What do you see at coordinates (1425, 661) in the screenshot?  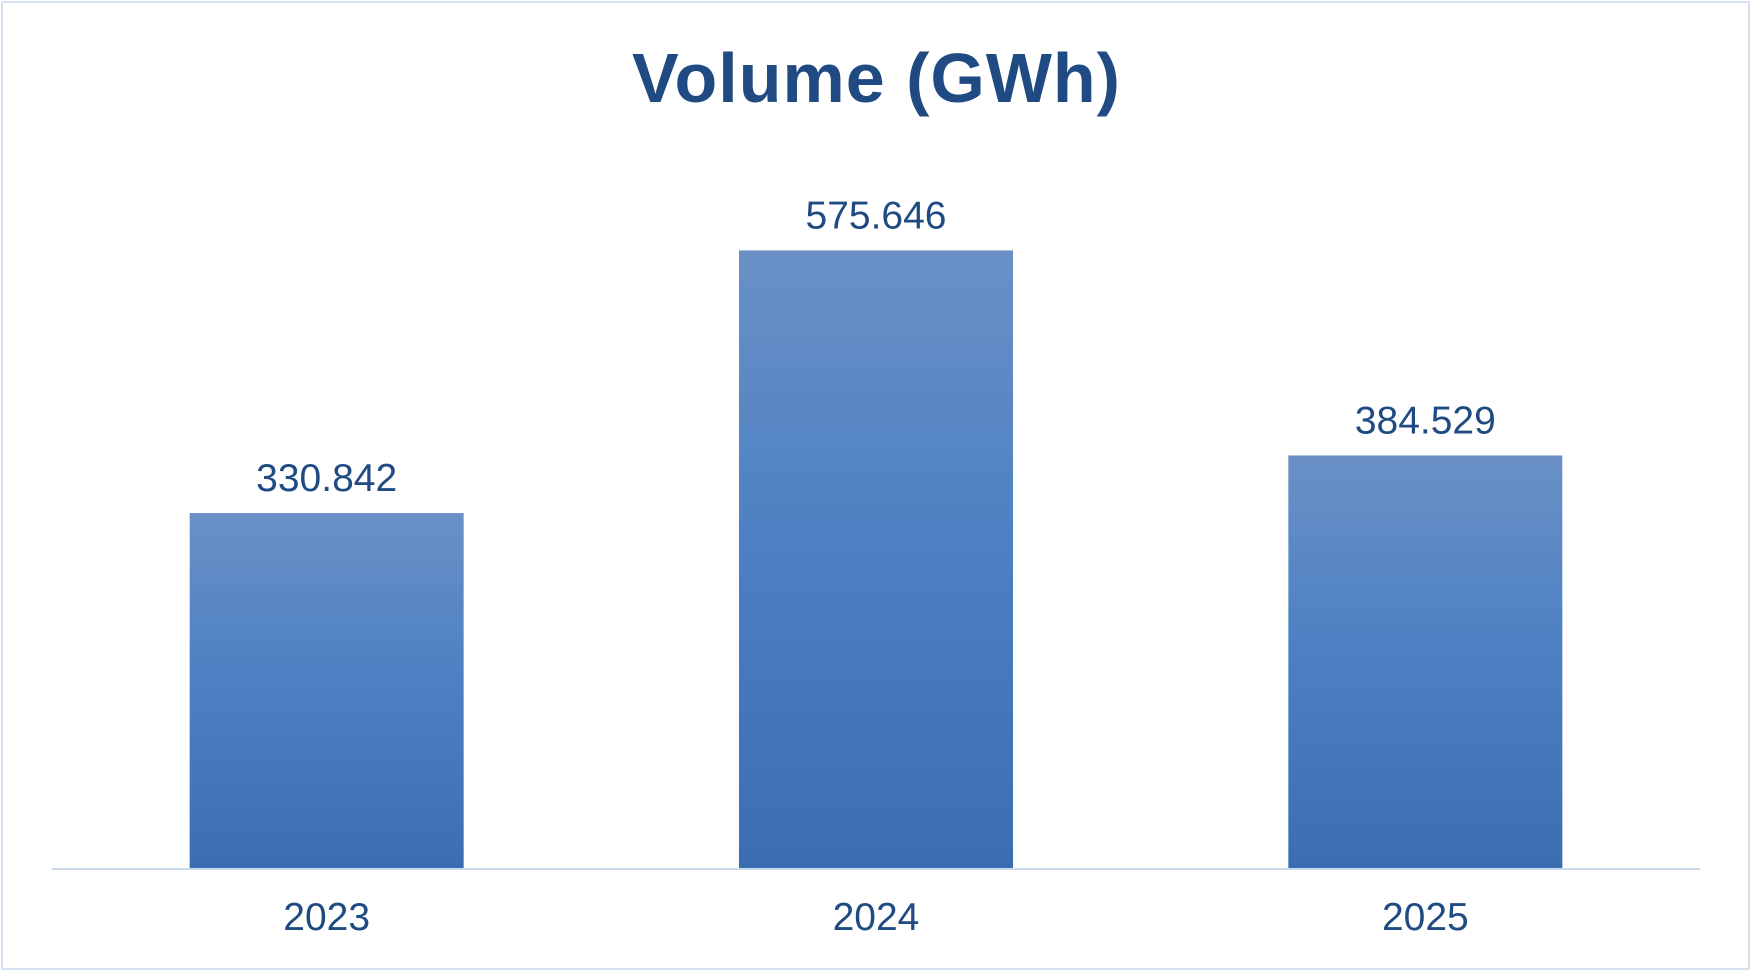 I see `bar-2025` at bounding box center [1425, 661].